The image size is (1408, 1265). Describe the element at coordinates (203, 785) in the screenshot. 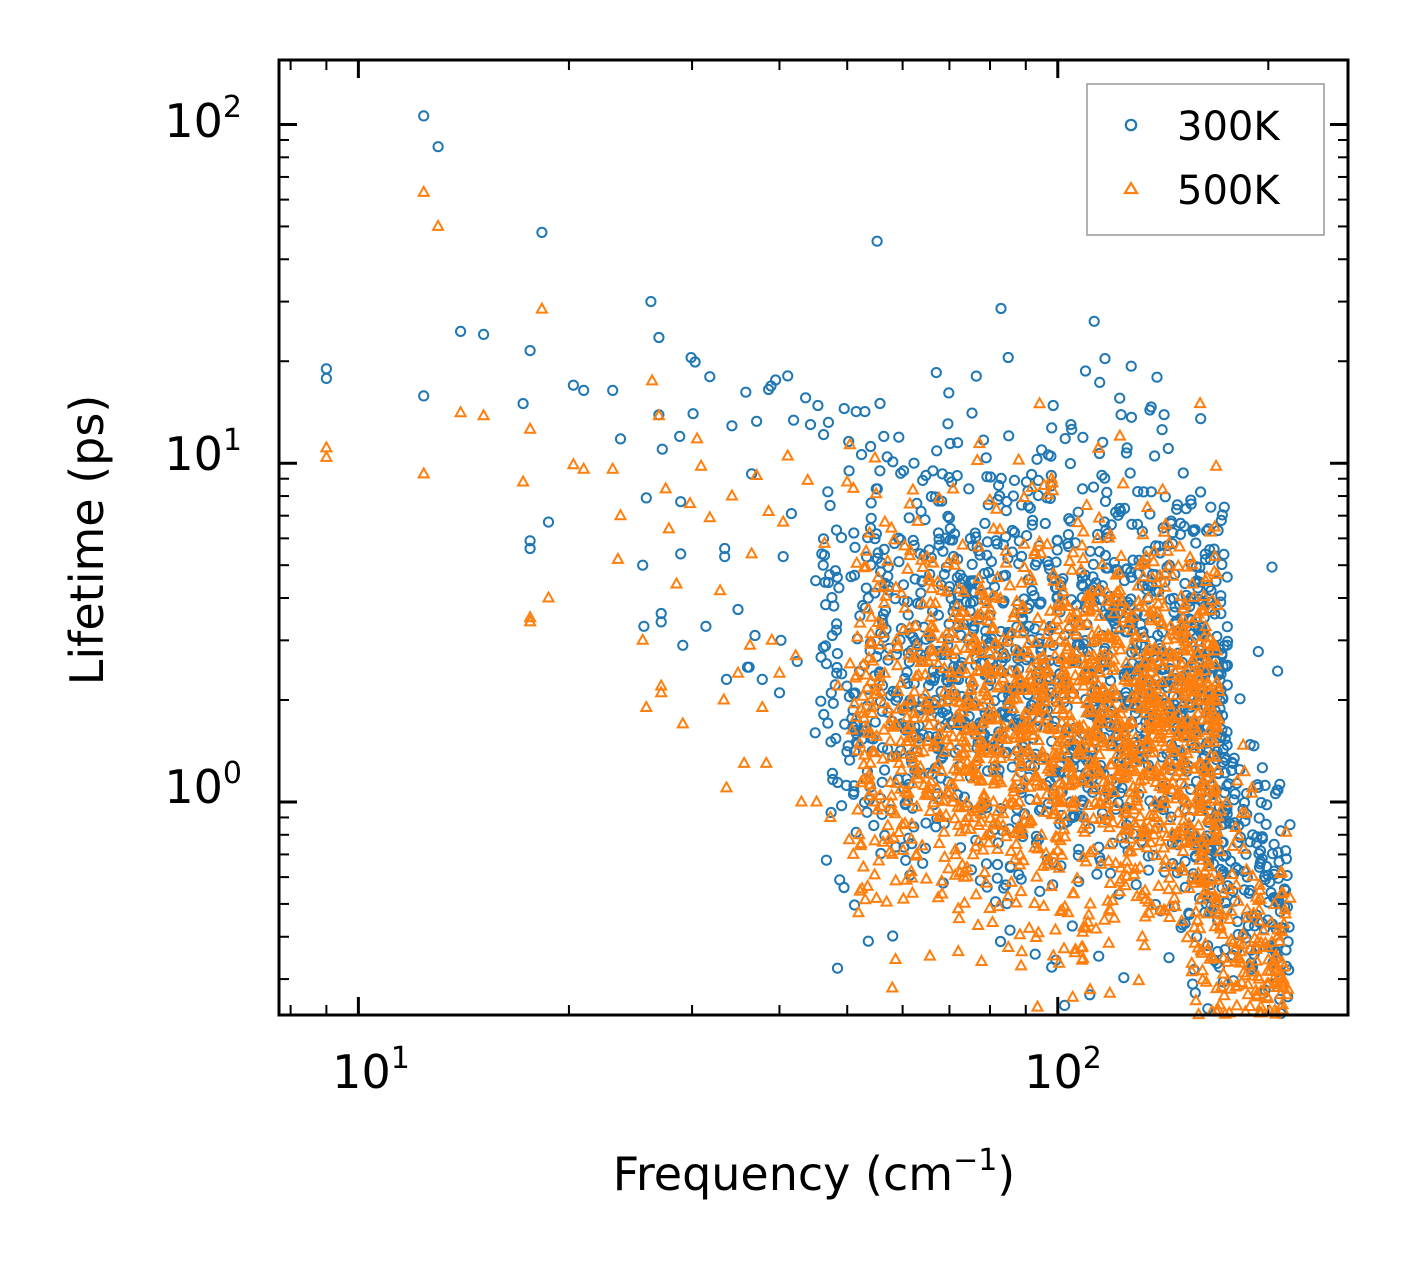

I see `y-tick-label-1: 100` at that location.